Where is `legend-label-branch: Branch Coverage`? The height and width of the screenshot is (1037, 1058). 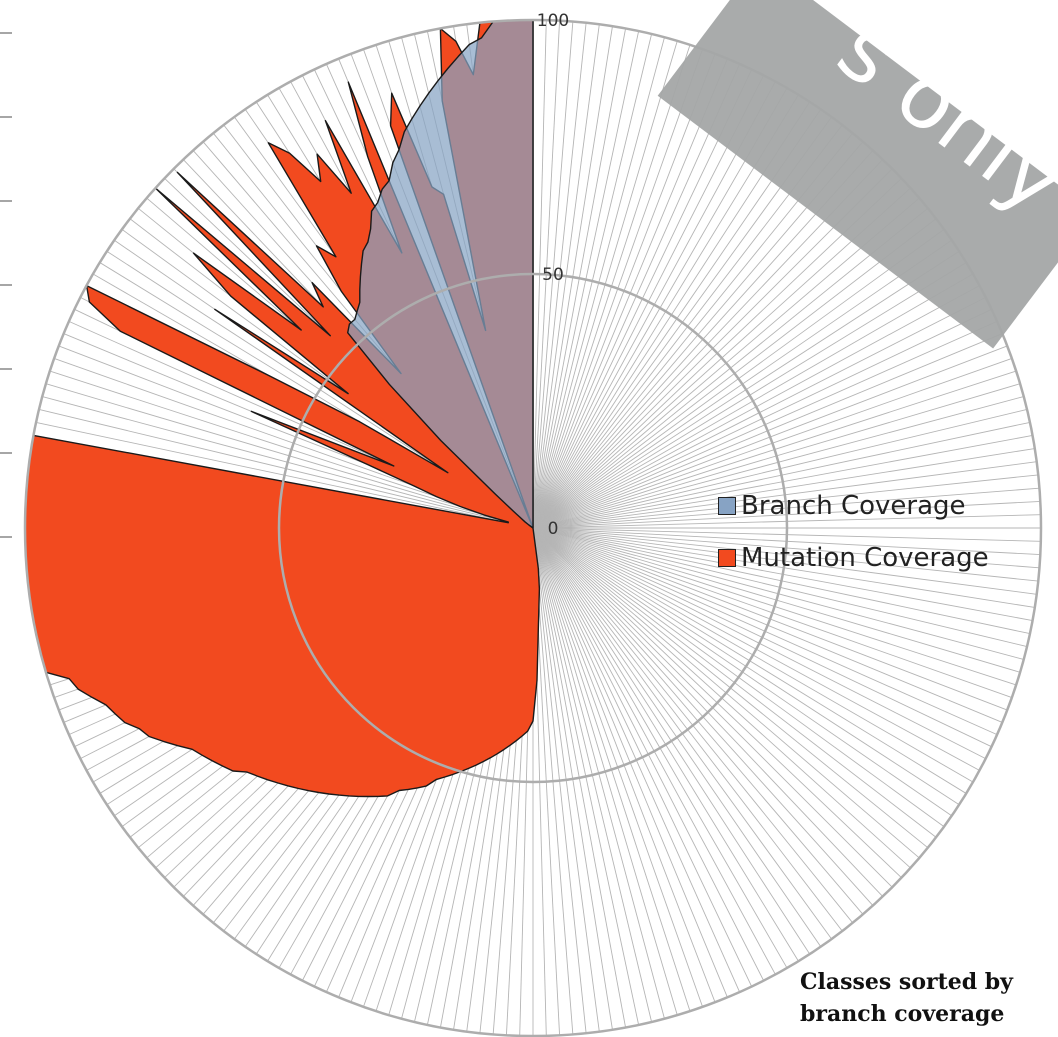
legend-label-branch: Branch Coverage is located at coordinates (853, 506).